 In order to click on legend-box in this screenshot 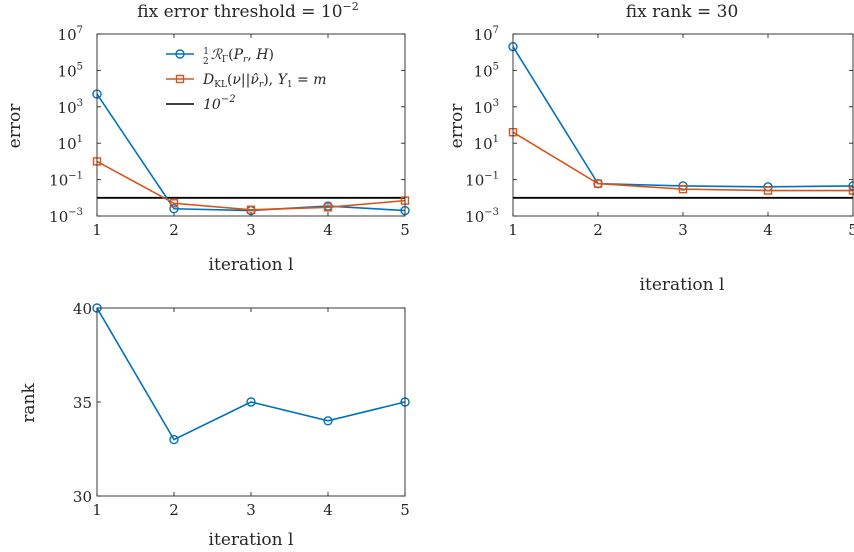, I will do `click(279, 79)`.